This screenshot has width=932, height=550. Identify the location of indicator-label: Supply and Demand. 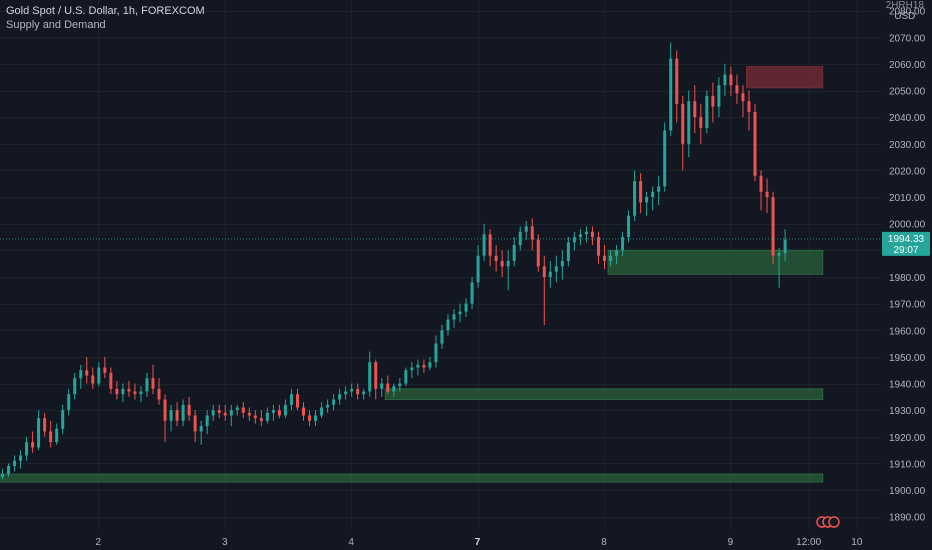
(56, 25).